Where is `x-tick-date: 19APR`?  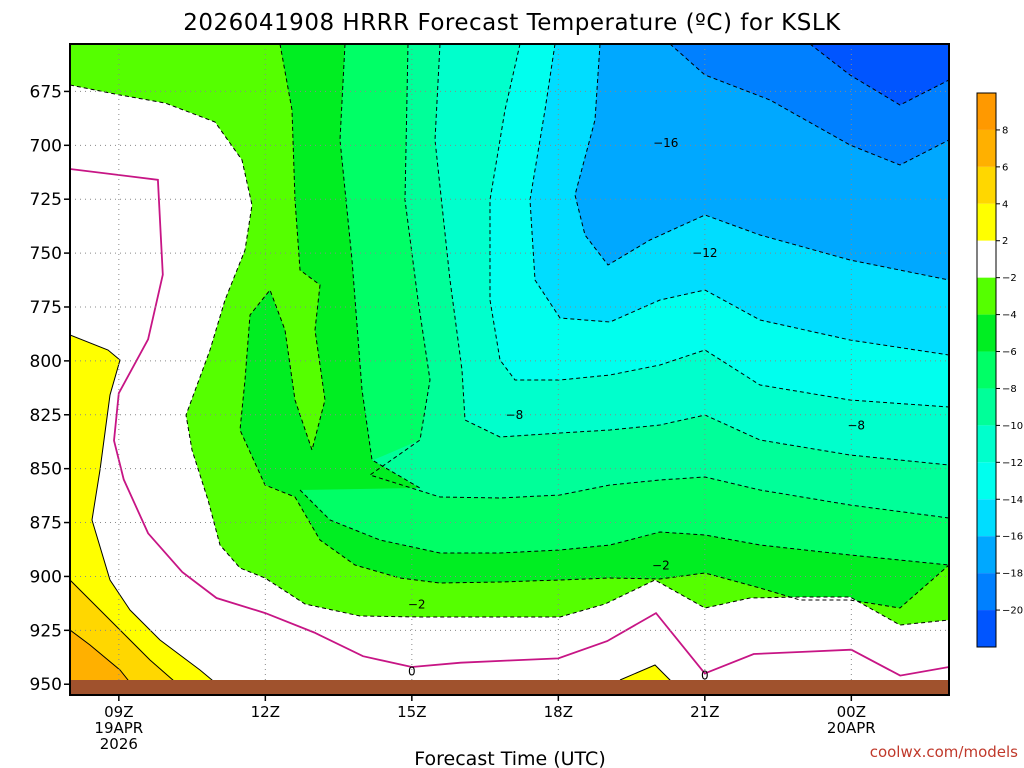
x-tick-date: 19APR is located at coordinates (118, 728).